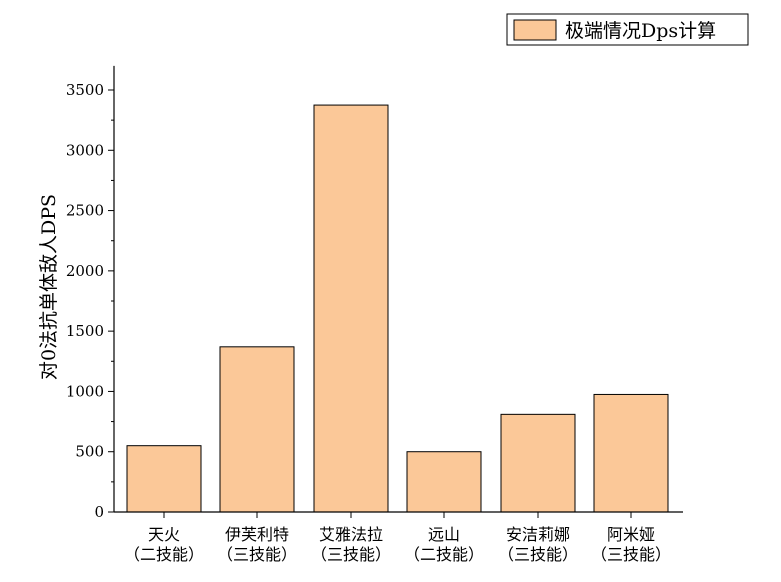 Image resolution: width=781 pixels, height=582 pixels. What do you see at coordinates (85, 331) in the screenshot?
I see `y-tick-label-3: 1500` at bounding box center [85, 331].